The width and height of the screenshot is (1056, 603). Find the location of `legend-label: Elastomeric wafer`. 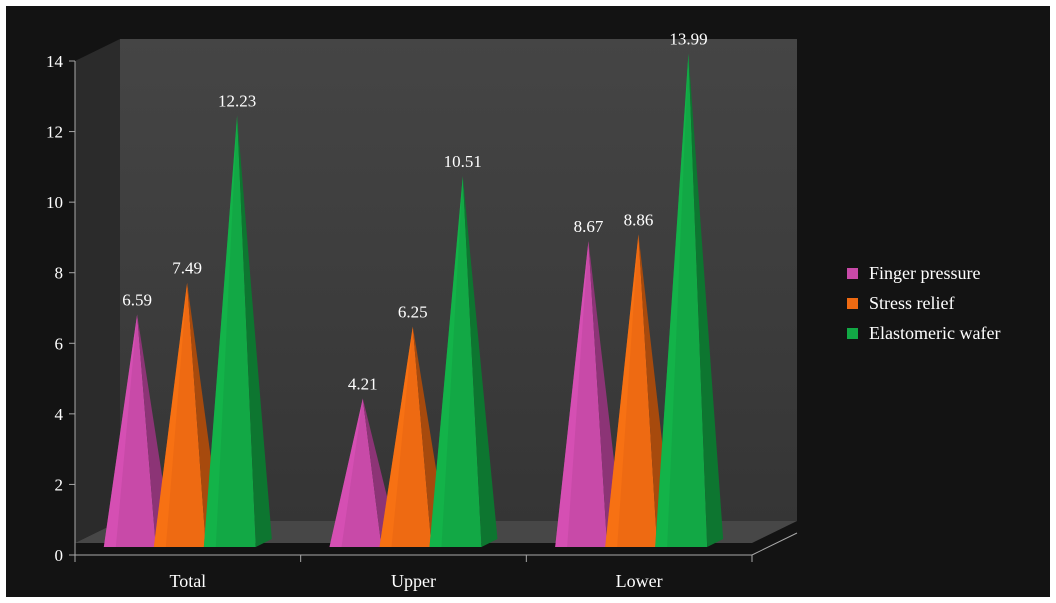

legend-label: Elastomeric wafer is located at coordinates (934, 333).